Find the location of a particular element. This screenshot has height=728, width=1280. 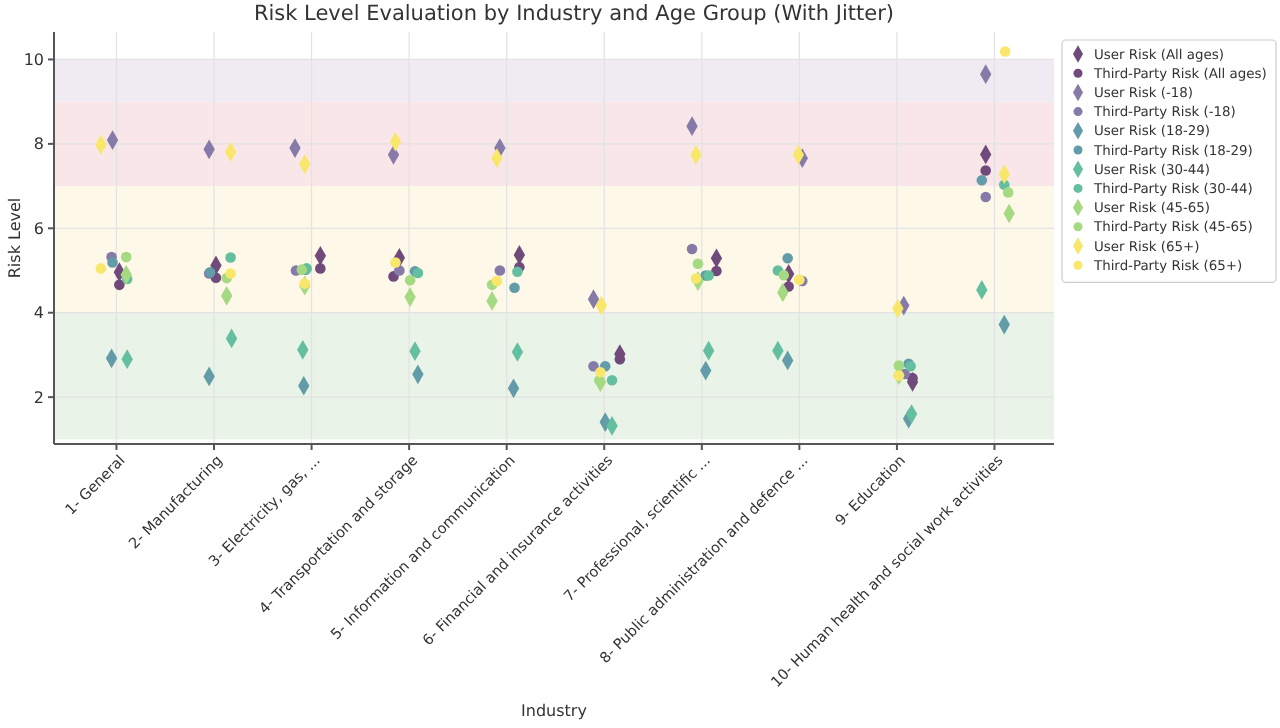

y-tick-label: 8 is located at coordinates (38, 144).